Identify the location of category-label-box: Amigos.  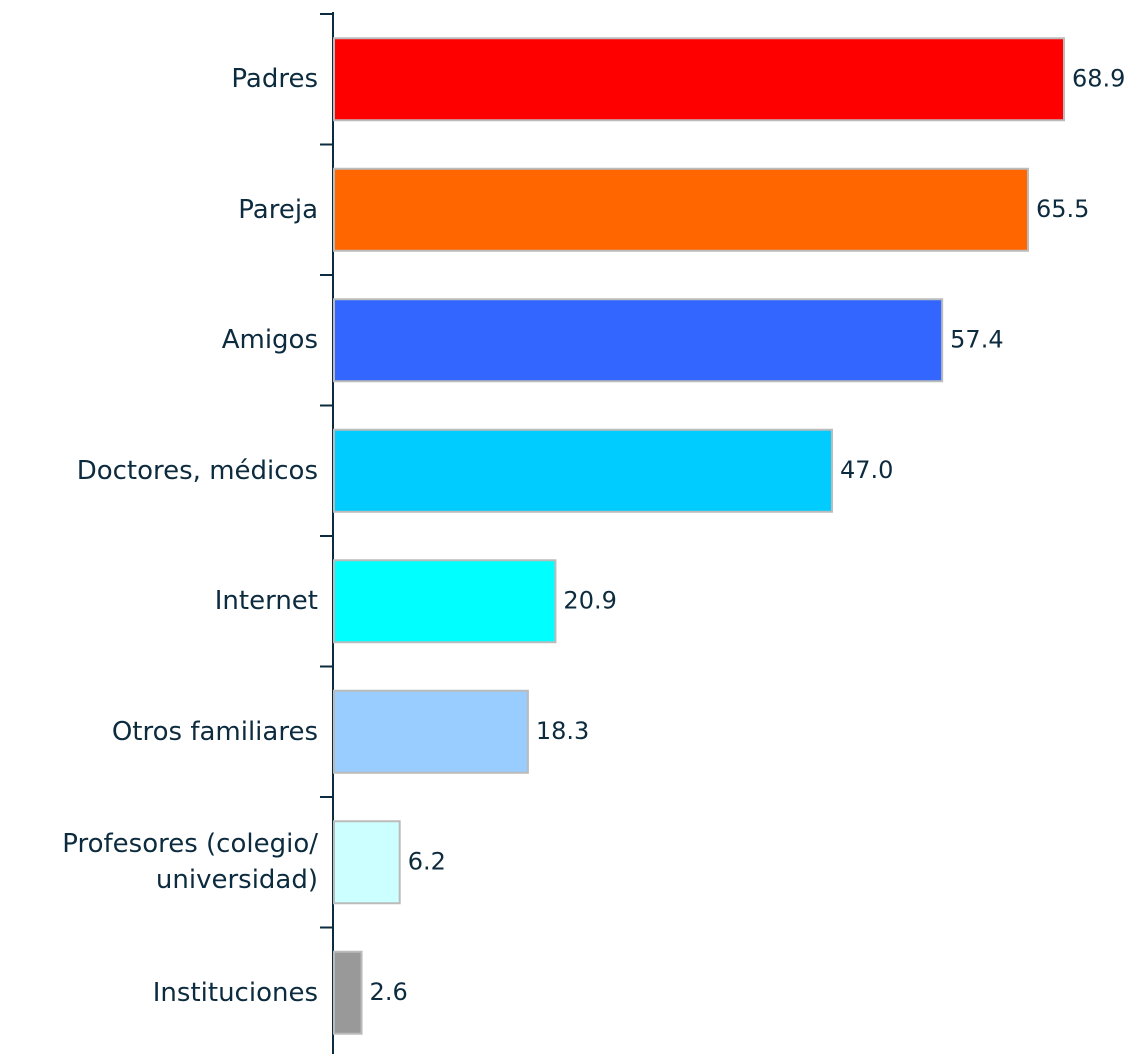
(159, 340).